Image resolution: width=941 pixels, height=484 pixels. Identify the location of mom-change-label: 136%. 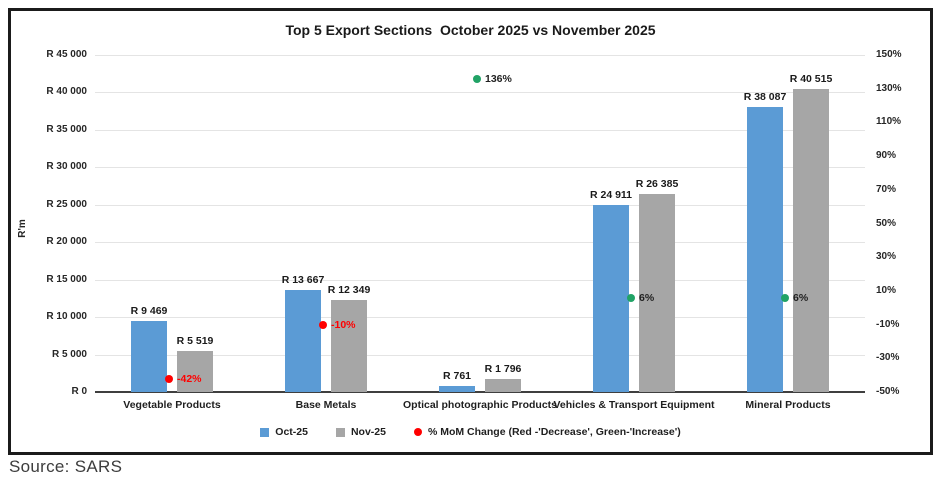
(498, 78).